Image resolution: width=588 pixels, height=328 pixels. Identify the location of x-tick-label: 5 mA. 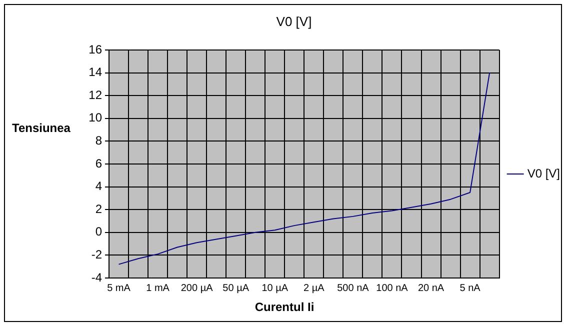
(119, 288).